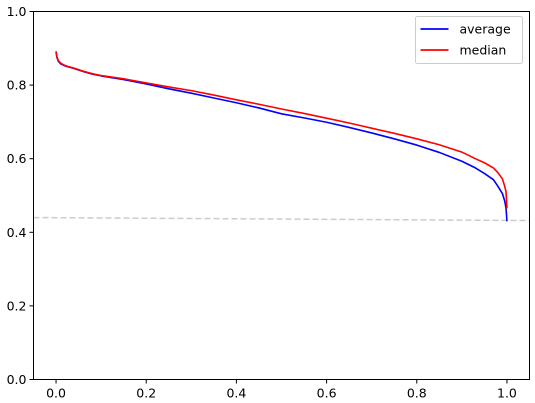  I want to click on y-tick-label: 0.2, so click(17, 305).